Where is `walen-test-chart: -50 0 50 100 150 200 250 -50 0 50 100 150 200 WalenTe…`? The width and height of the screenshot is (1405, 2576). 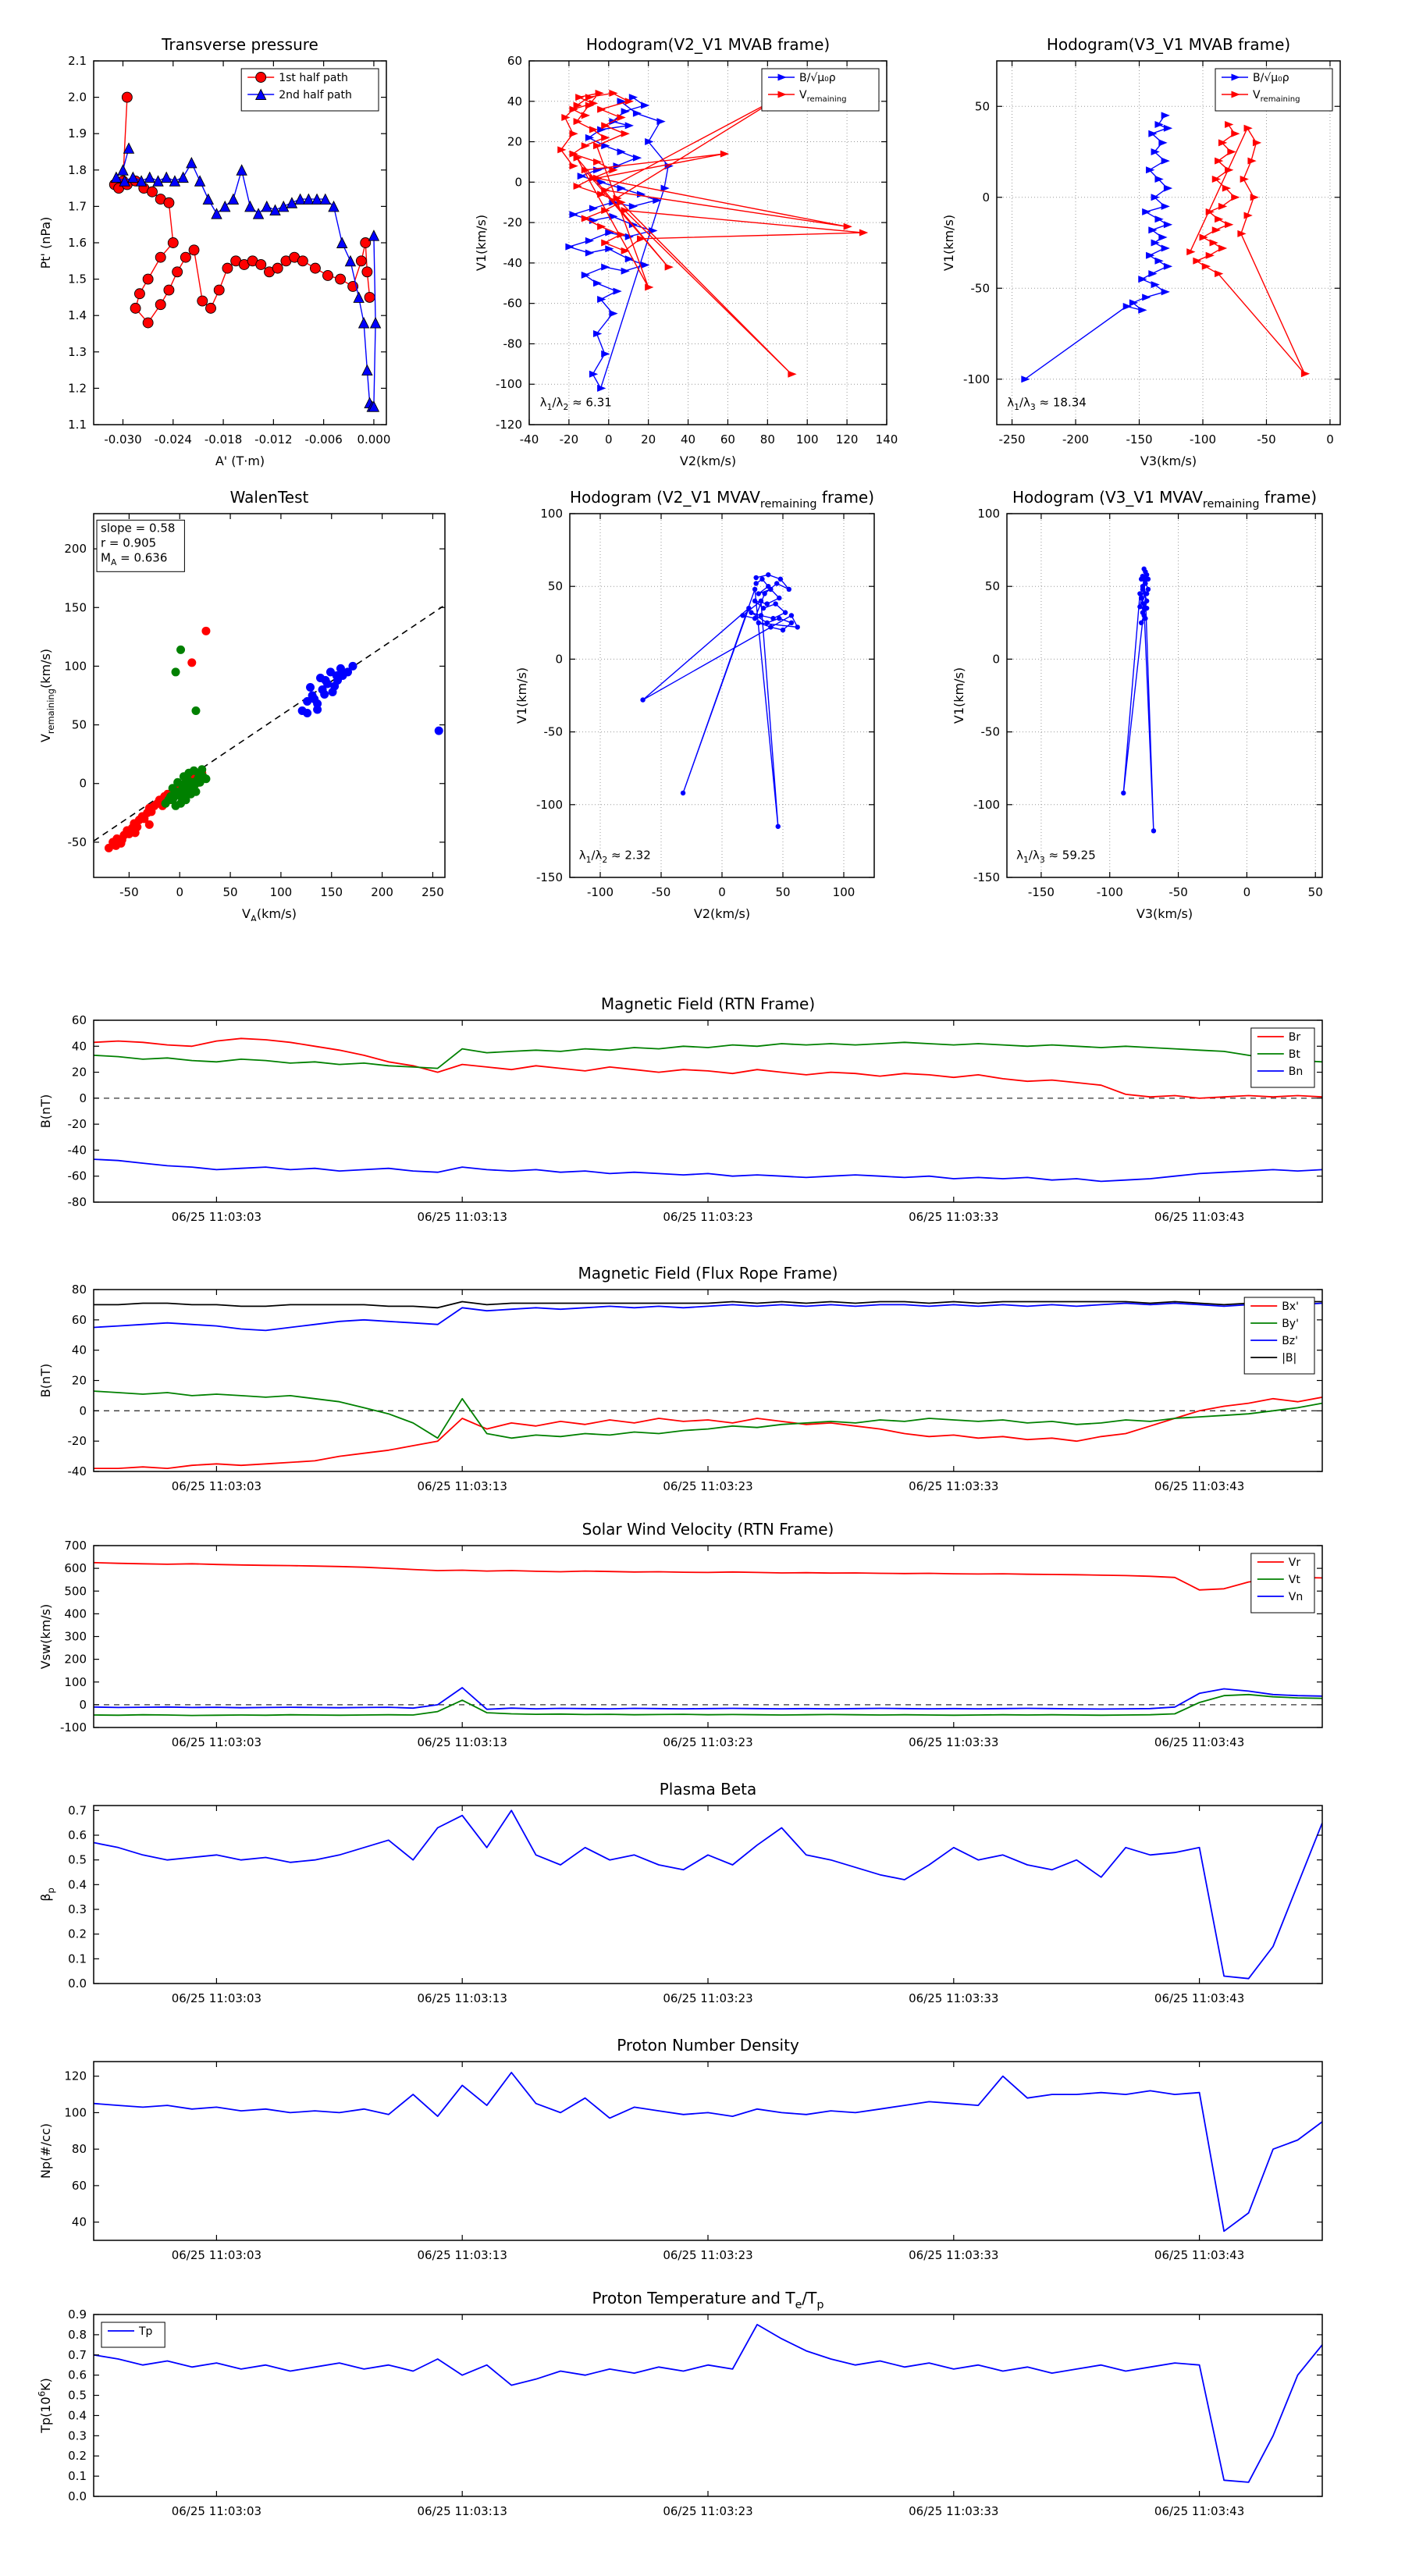
walen-test-chart: -50 0 50 100 150 200 250 -50 0 50 100 150 200 WalenTe… is located at coordinates (242, 704).